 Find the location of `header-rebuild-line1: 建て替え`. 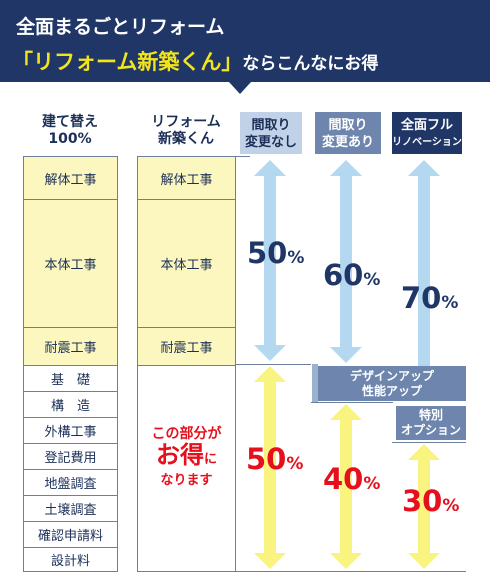

header-rebuild-line1: 建て替え is located at coordinates (70, 122).